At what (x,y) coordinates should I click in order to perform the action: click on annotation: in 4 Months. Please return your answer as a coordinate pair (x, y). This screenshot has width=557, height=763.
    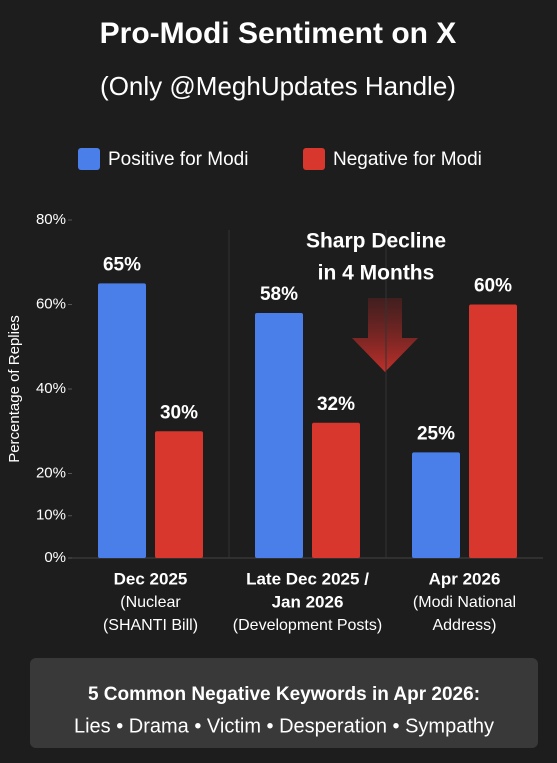
    Looking at the image, I should click on (376, 273).